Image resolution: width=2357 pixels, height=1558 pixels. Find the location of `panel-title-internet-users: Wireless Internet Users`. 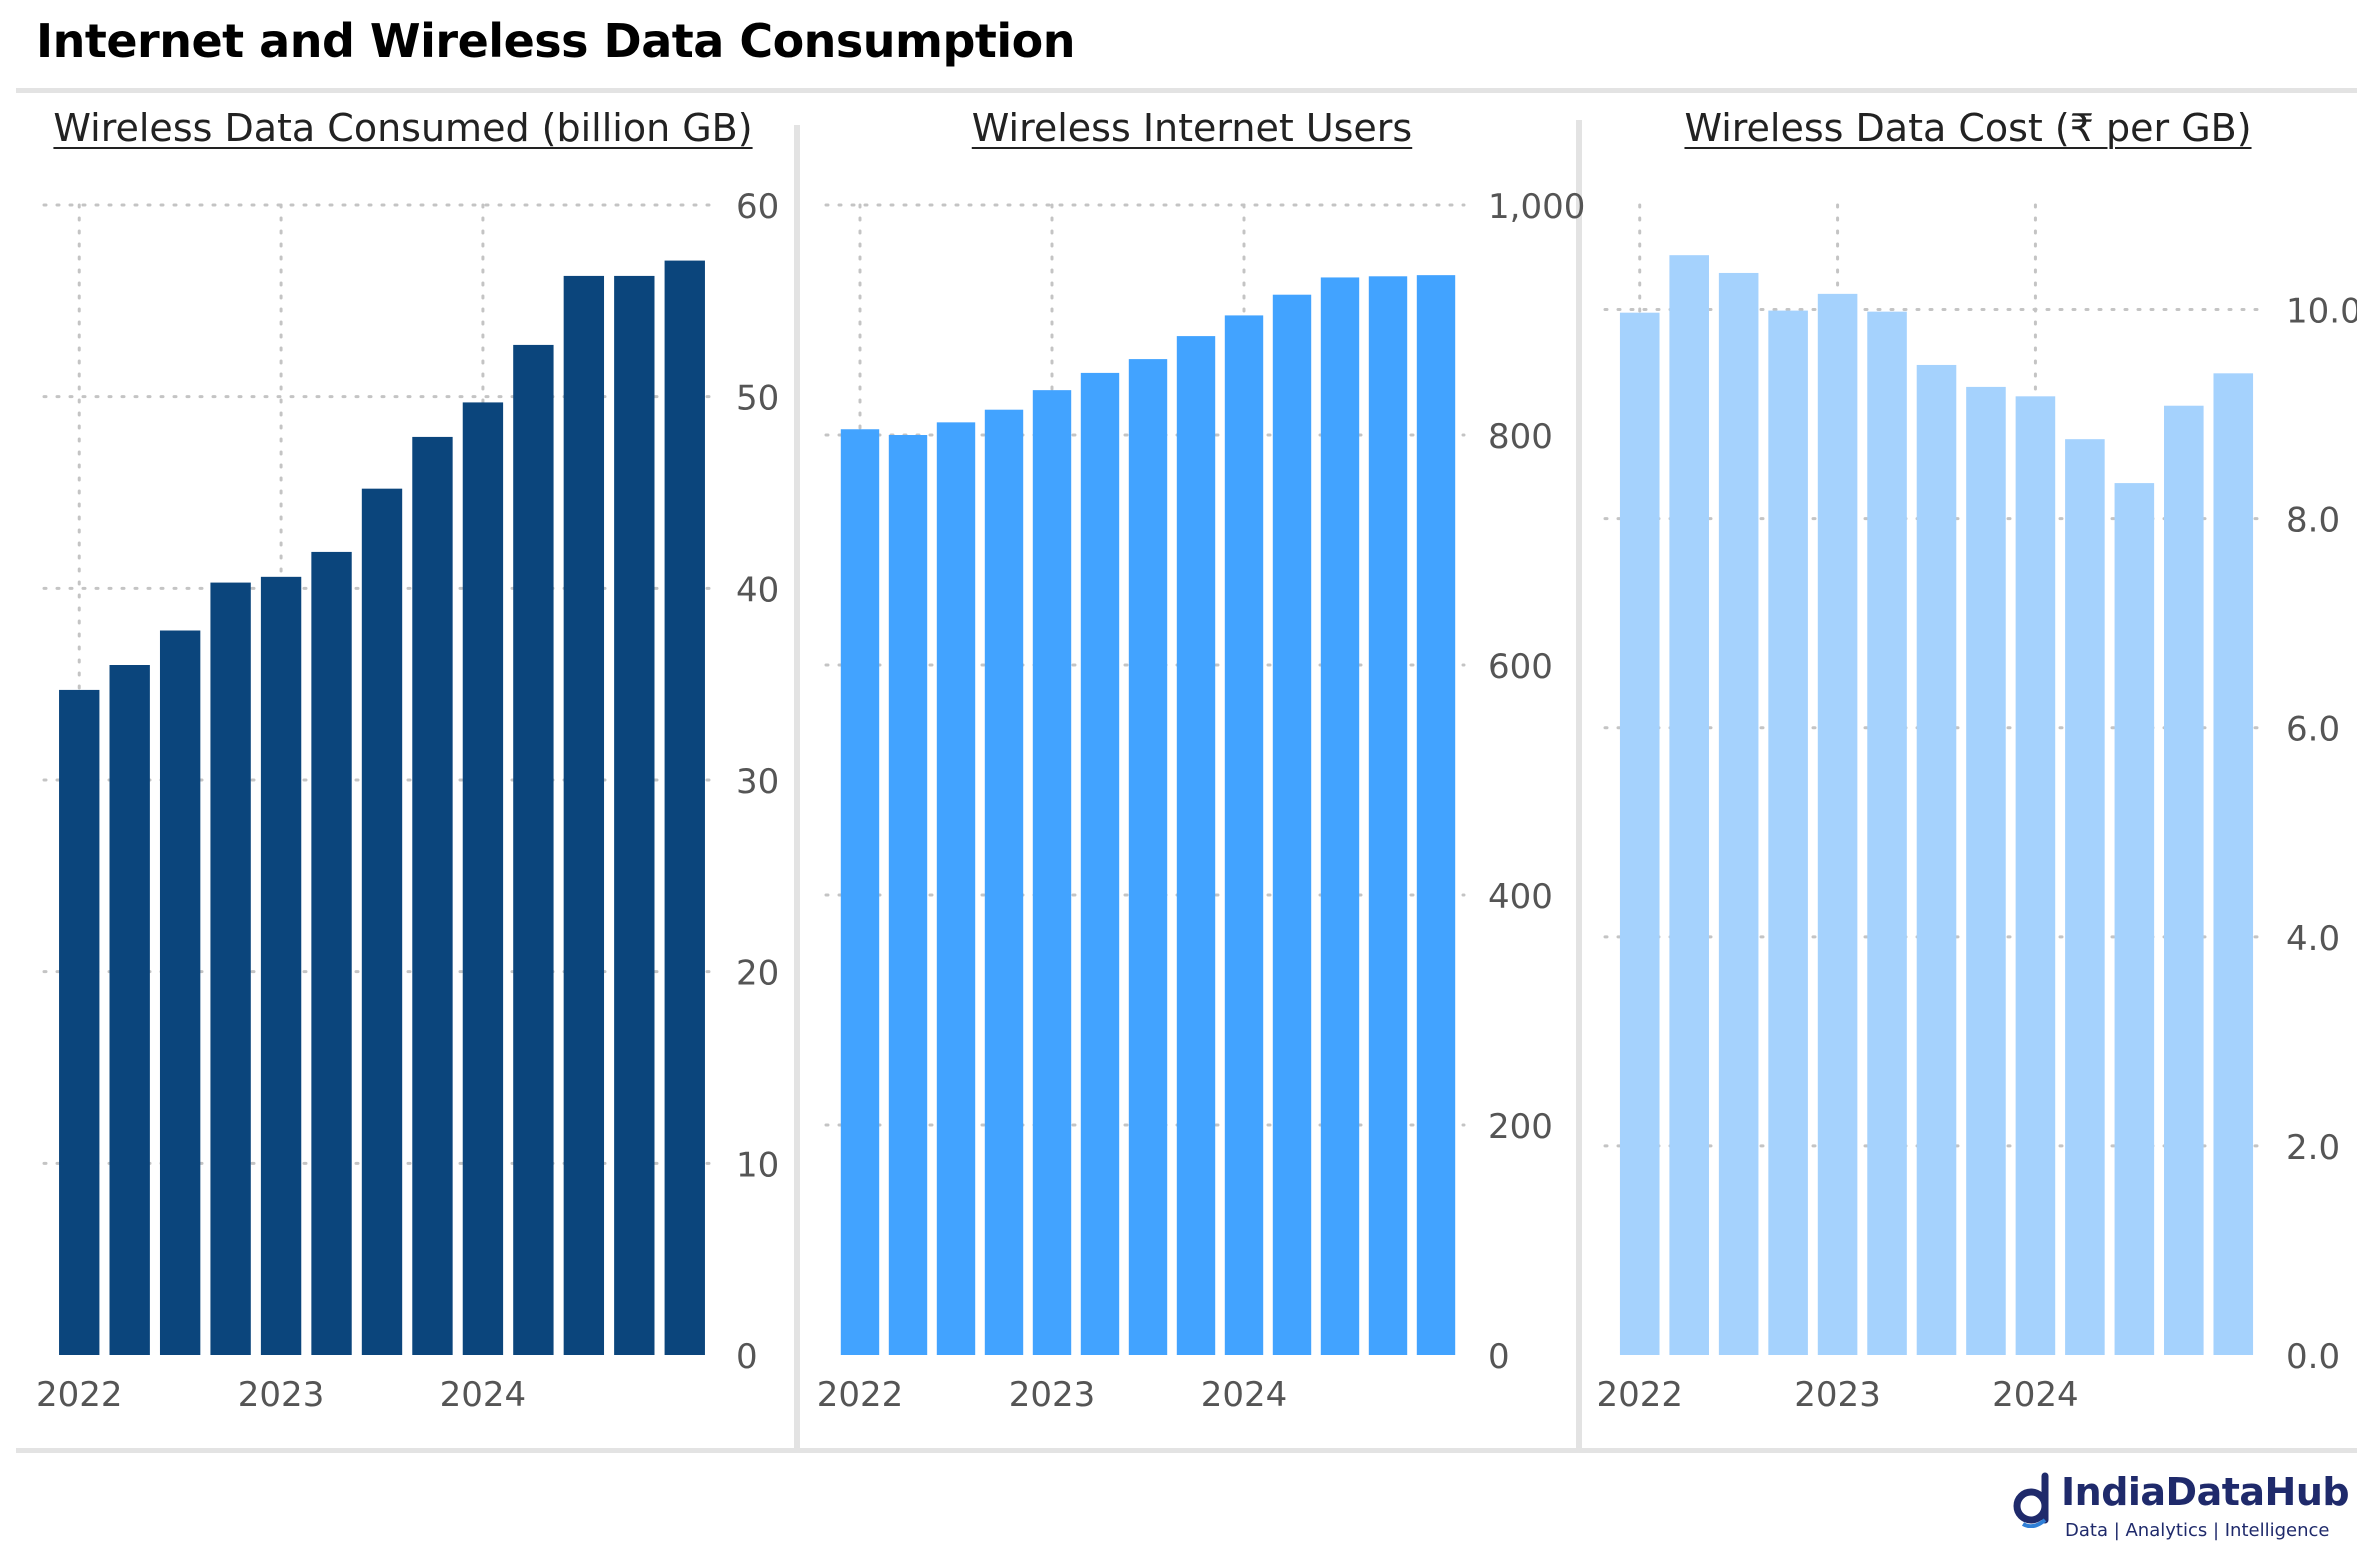

panel-title-internet-users: Wireless Internet Users is located at coordinates (1192, 128).